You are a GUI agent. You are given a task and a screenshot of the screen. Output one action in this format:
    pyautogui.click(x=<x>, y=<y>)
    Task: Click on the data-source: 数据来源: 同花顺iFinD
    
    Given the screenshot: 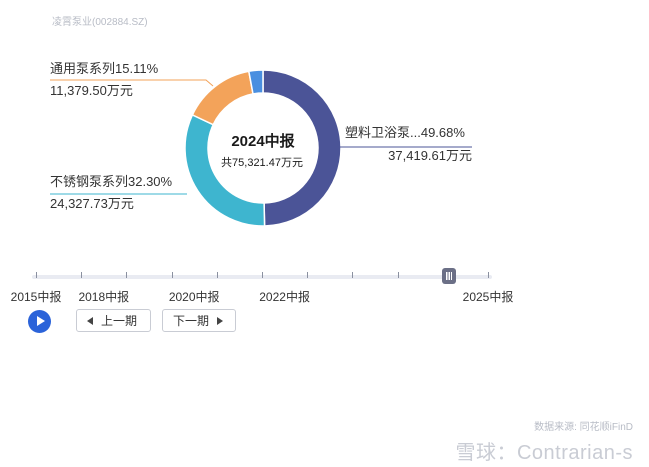 What is the action you would take?
    pyautogui.click(x=583, y=427)
    